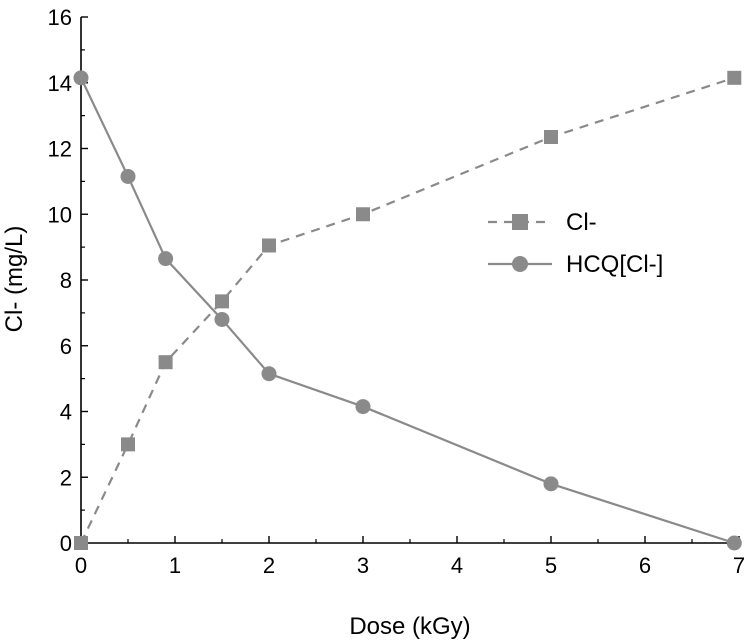 The image size is (747, 643). What do you see at coordinates (175, 565) in the screenshot?
I see `x-tick-label: 1` at bounding box center [175, 565].